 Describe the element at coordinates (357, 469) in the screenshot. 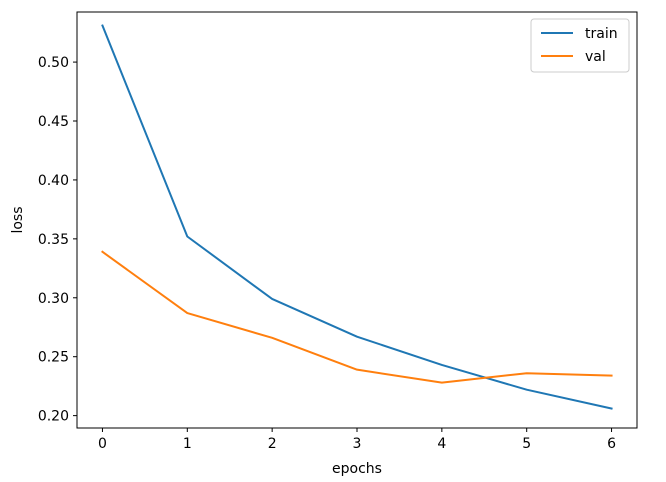

I see `x-axis-label: epochs` at that location.